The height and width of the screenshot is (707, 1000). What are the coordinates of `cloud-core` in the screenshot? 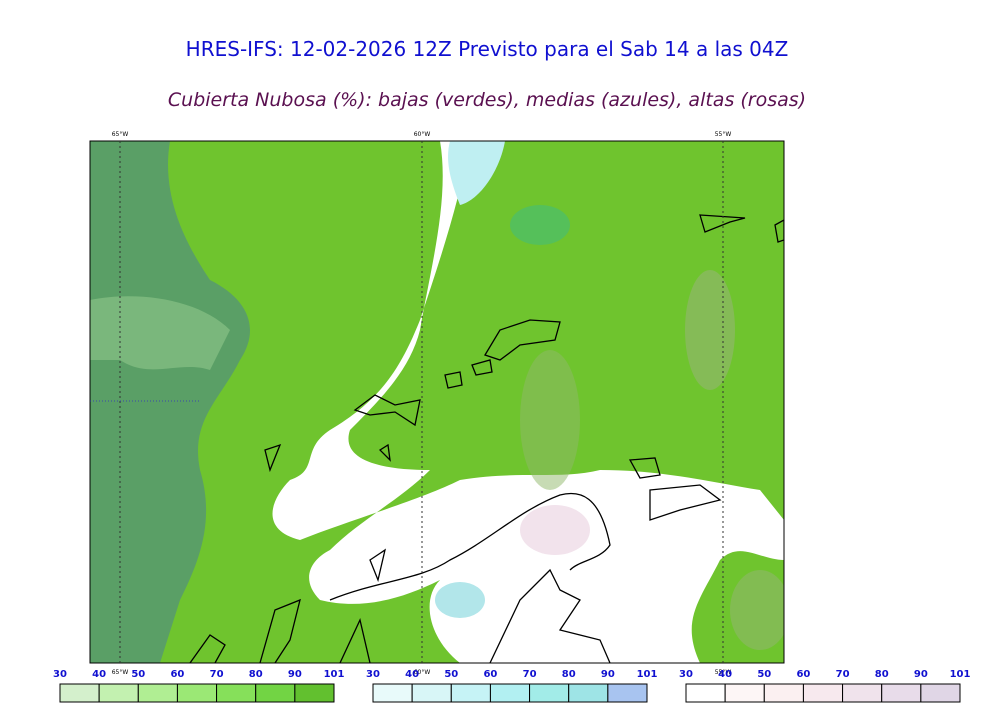 It's located at (540, 225).